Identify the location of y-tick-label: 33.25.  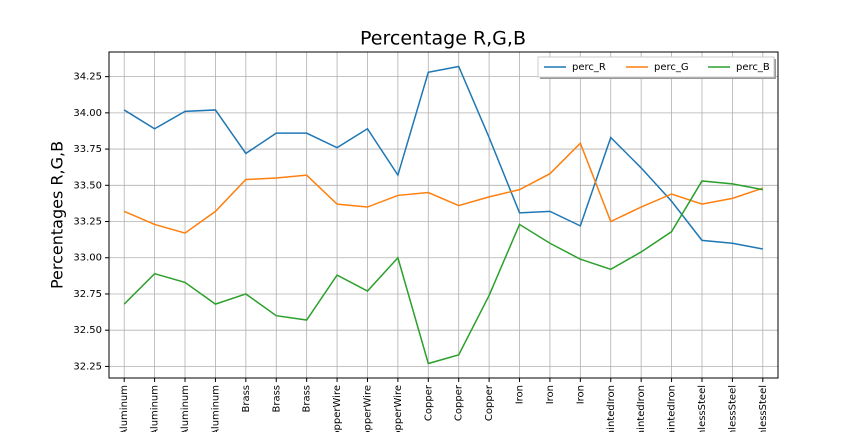
(87, 222).